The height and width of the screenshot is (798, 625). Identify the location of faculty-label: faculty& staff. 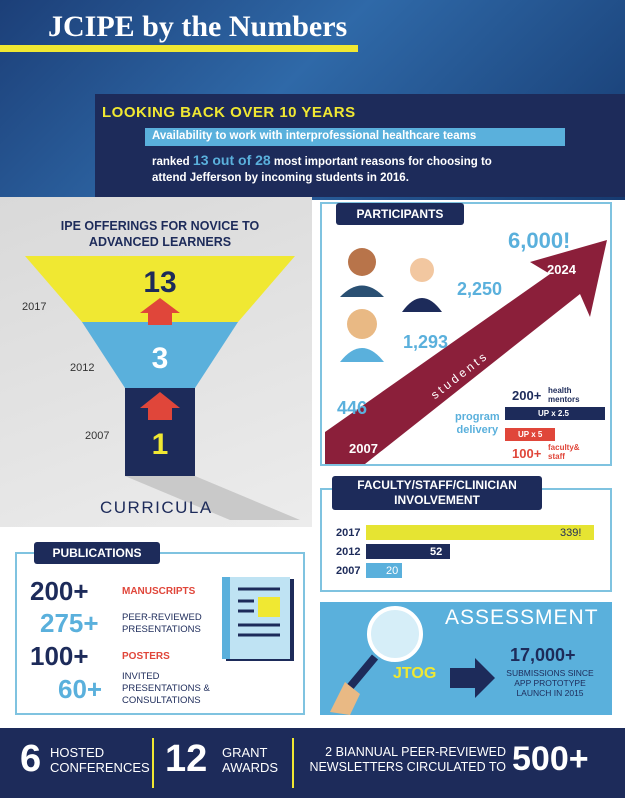
(564, 452).